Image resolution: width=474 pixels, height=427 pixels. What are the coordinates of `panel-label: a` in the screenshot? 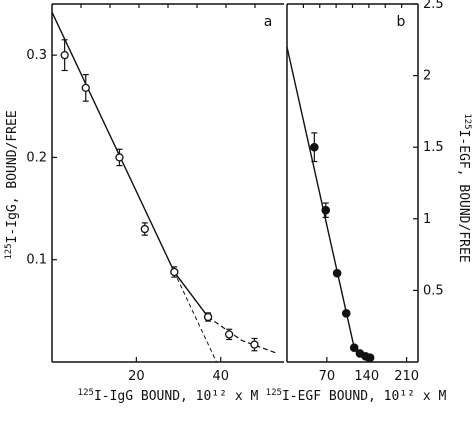 It's located at (268, 22).